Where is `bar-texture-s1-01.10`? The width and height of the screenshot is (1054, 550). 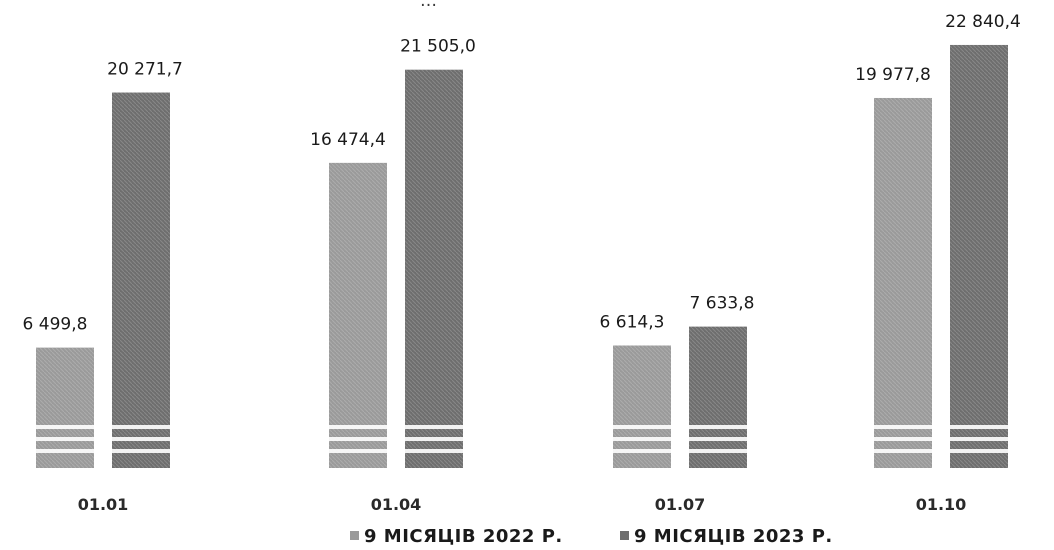 bar-texture-s1-01.10 is located at coordinates (903, 282).